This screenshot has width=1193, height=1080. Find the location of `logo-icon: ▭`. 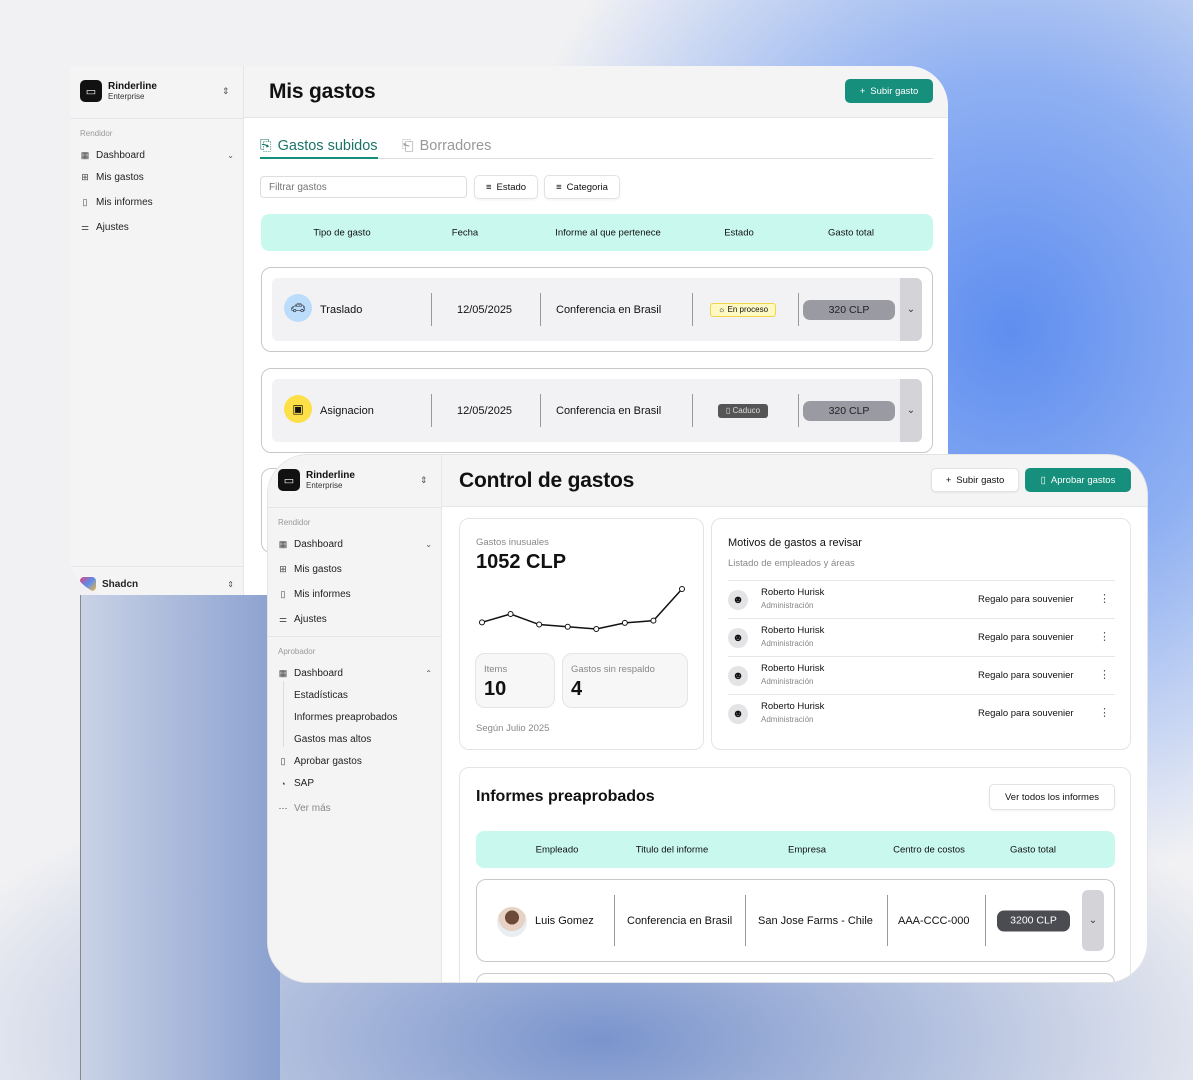

logo-icon: ▭ is located at coordinates (289, 480).